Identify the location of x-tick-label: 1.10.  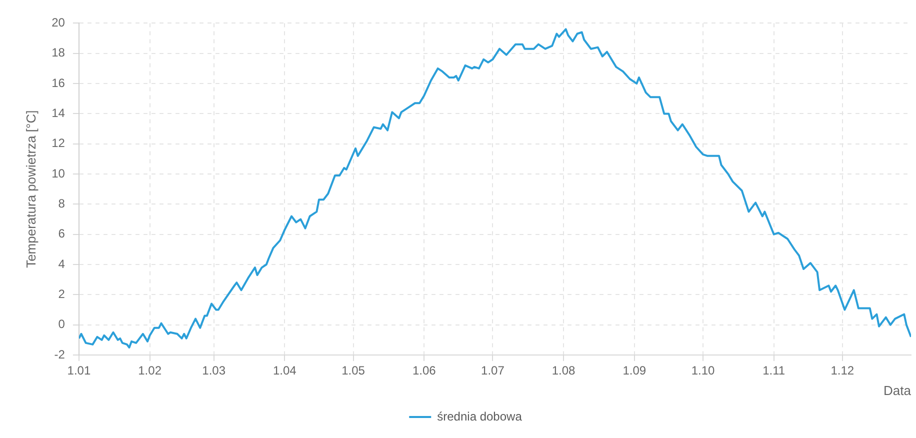
(703, 371).